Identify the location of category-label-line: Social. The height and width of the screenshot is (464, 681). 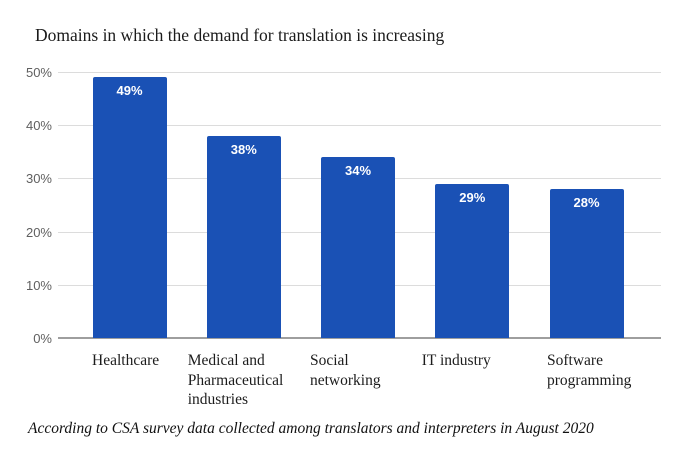
(329, 360).